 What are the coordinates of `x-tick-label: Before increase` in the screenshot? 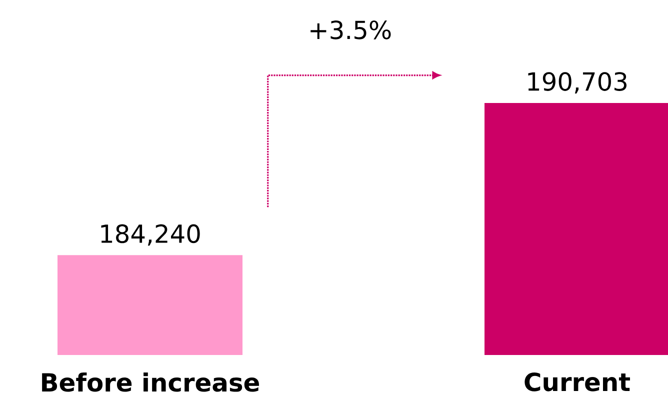 It's located at (150, 382).